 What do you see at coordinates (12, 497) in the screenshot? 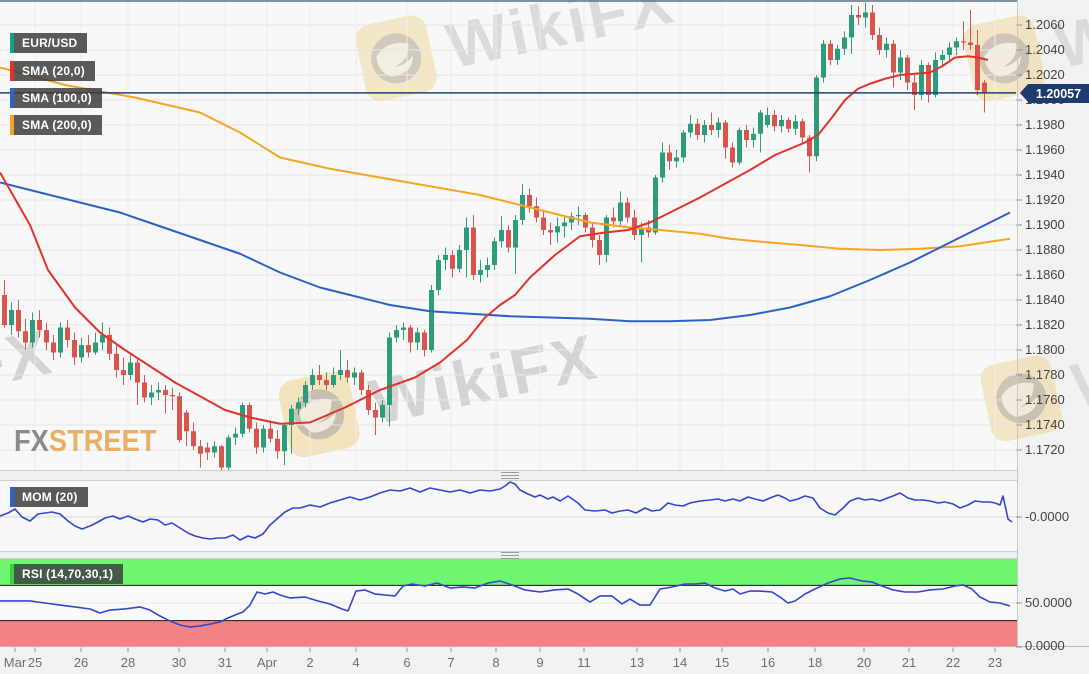
I see `mom-color-swatch` at bounding box center [12, 497].